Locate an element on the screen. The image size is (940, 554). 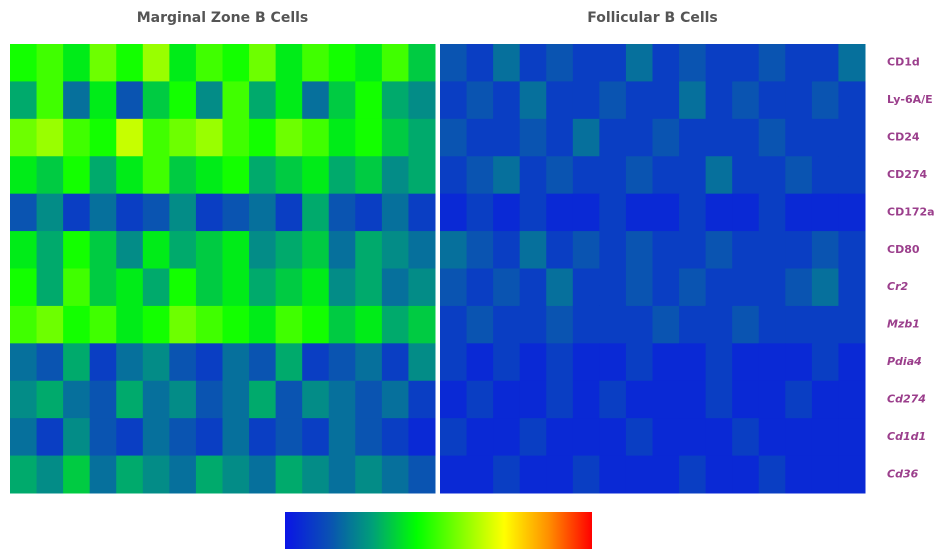
column-group-title: Marginal Zone B Cells is located at coordinates (223, 18).